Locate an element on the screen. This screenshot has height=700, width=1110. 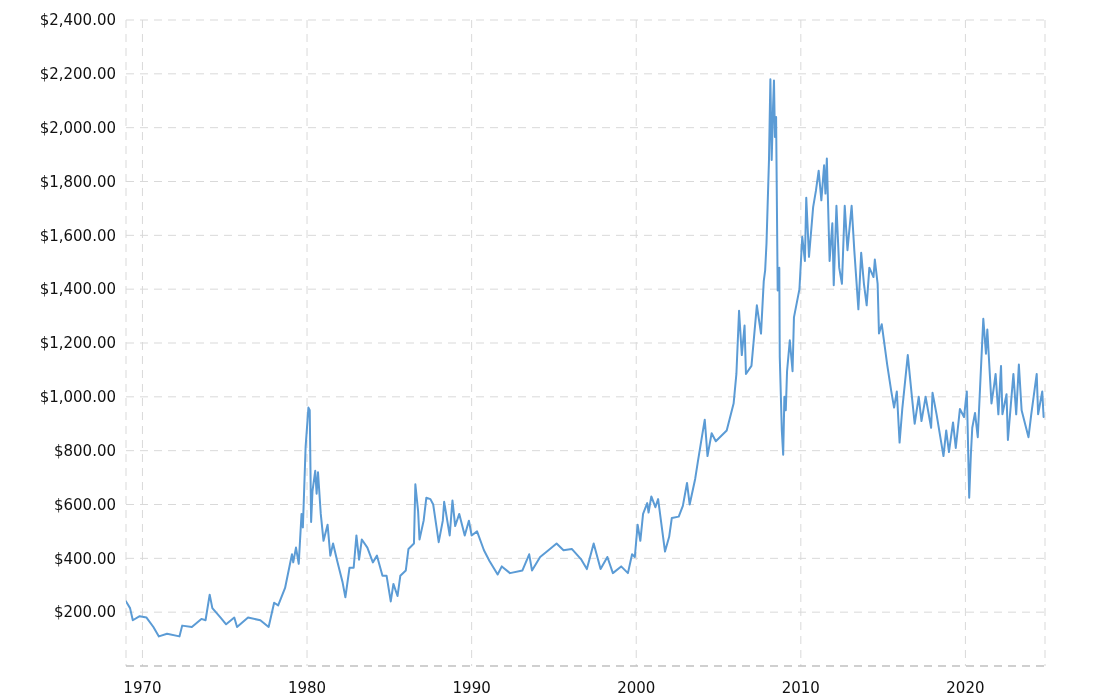
x-tick-label: 2000 is located at coordinates (636, 687).